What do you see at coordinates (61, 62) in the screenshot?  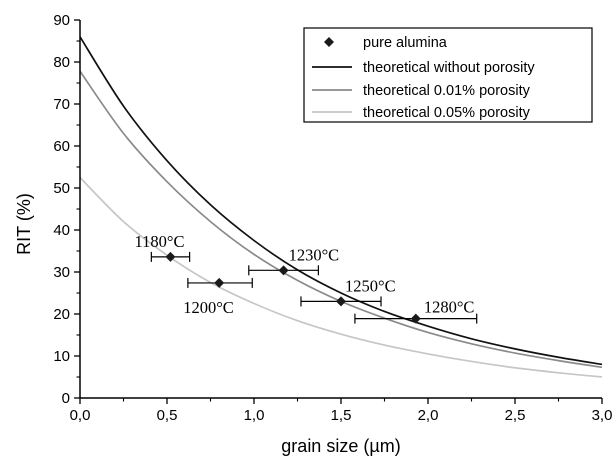 I see `y-tick-label: 80` at bounding box center [61, 62].